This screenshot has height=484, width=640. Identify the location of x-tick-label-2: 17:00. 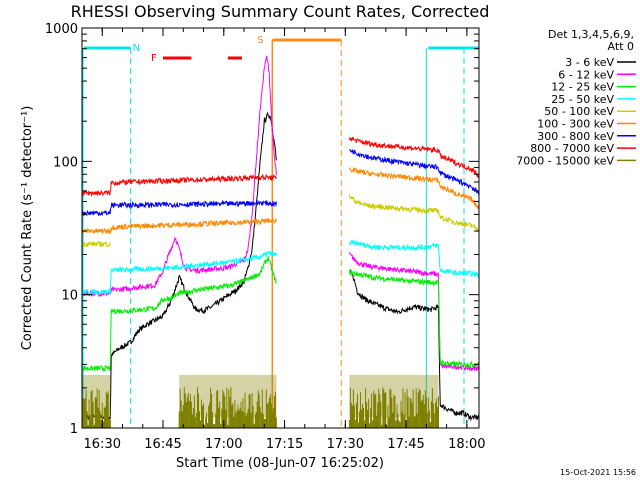
(223, 444).